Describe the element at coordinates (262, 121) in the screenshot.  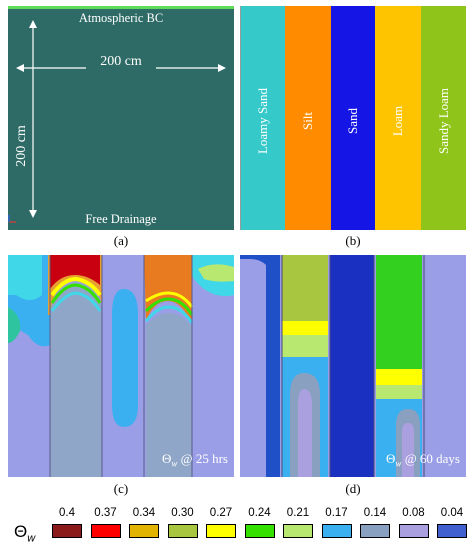
I see `label-loamy-sand: Loamy Sand` at that location.